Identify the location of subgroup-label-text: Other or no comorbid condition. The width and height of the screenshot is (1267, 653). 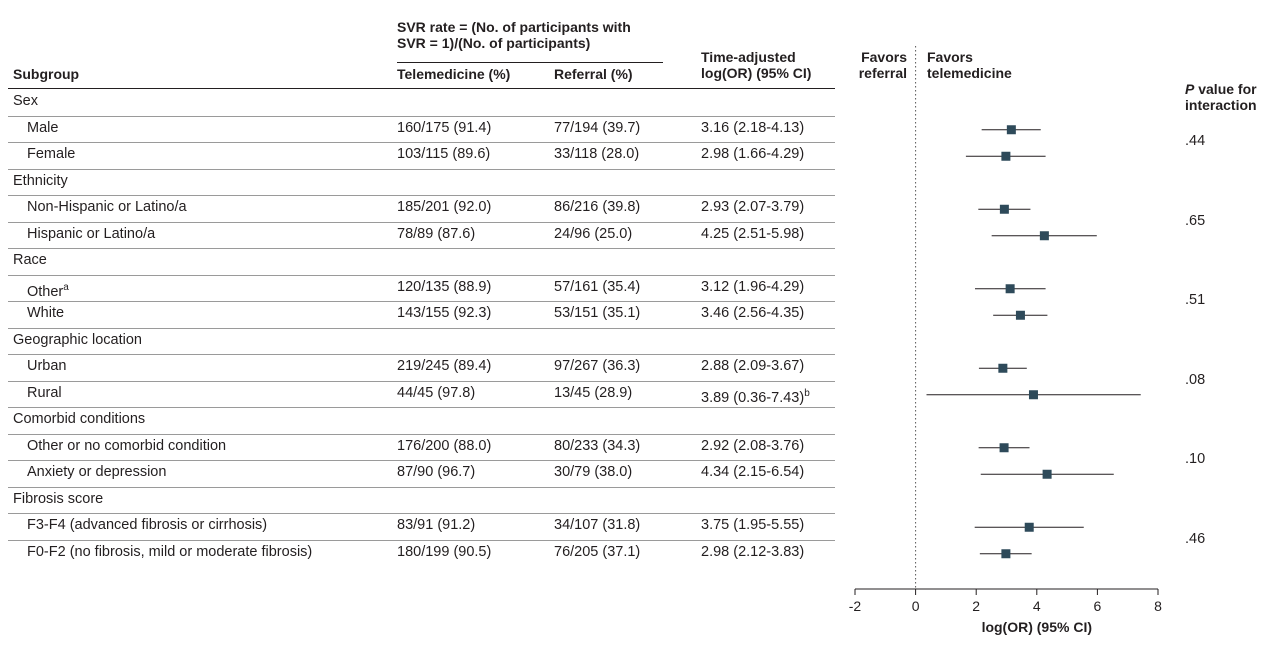
(127, 445).